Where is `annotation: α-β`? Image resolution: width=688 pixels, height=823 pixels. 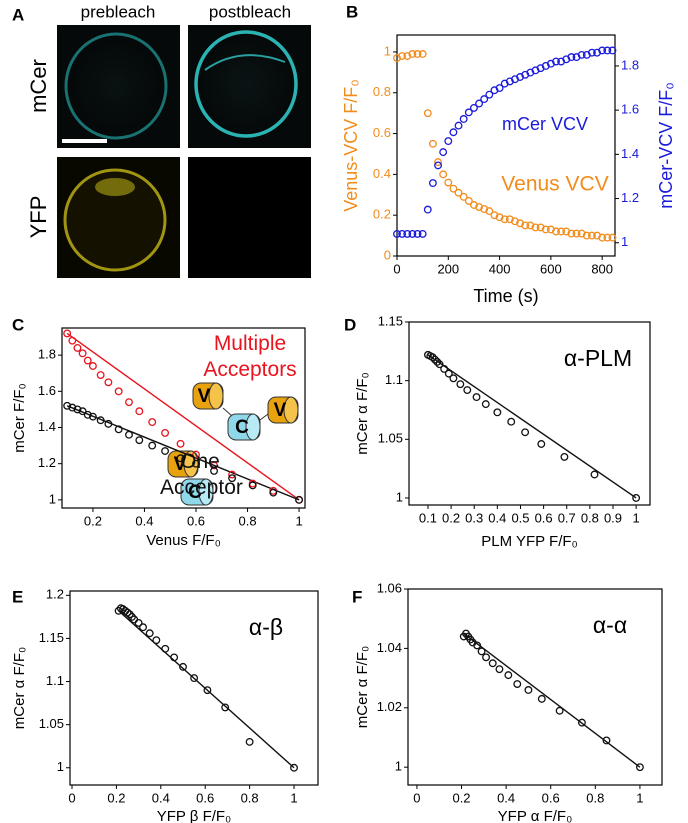 annotation: α-β is located at coordinates (266, 627).